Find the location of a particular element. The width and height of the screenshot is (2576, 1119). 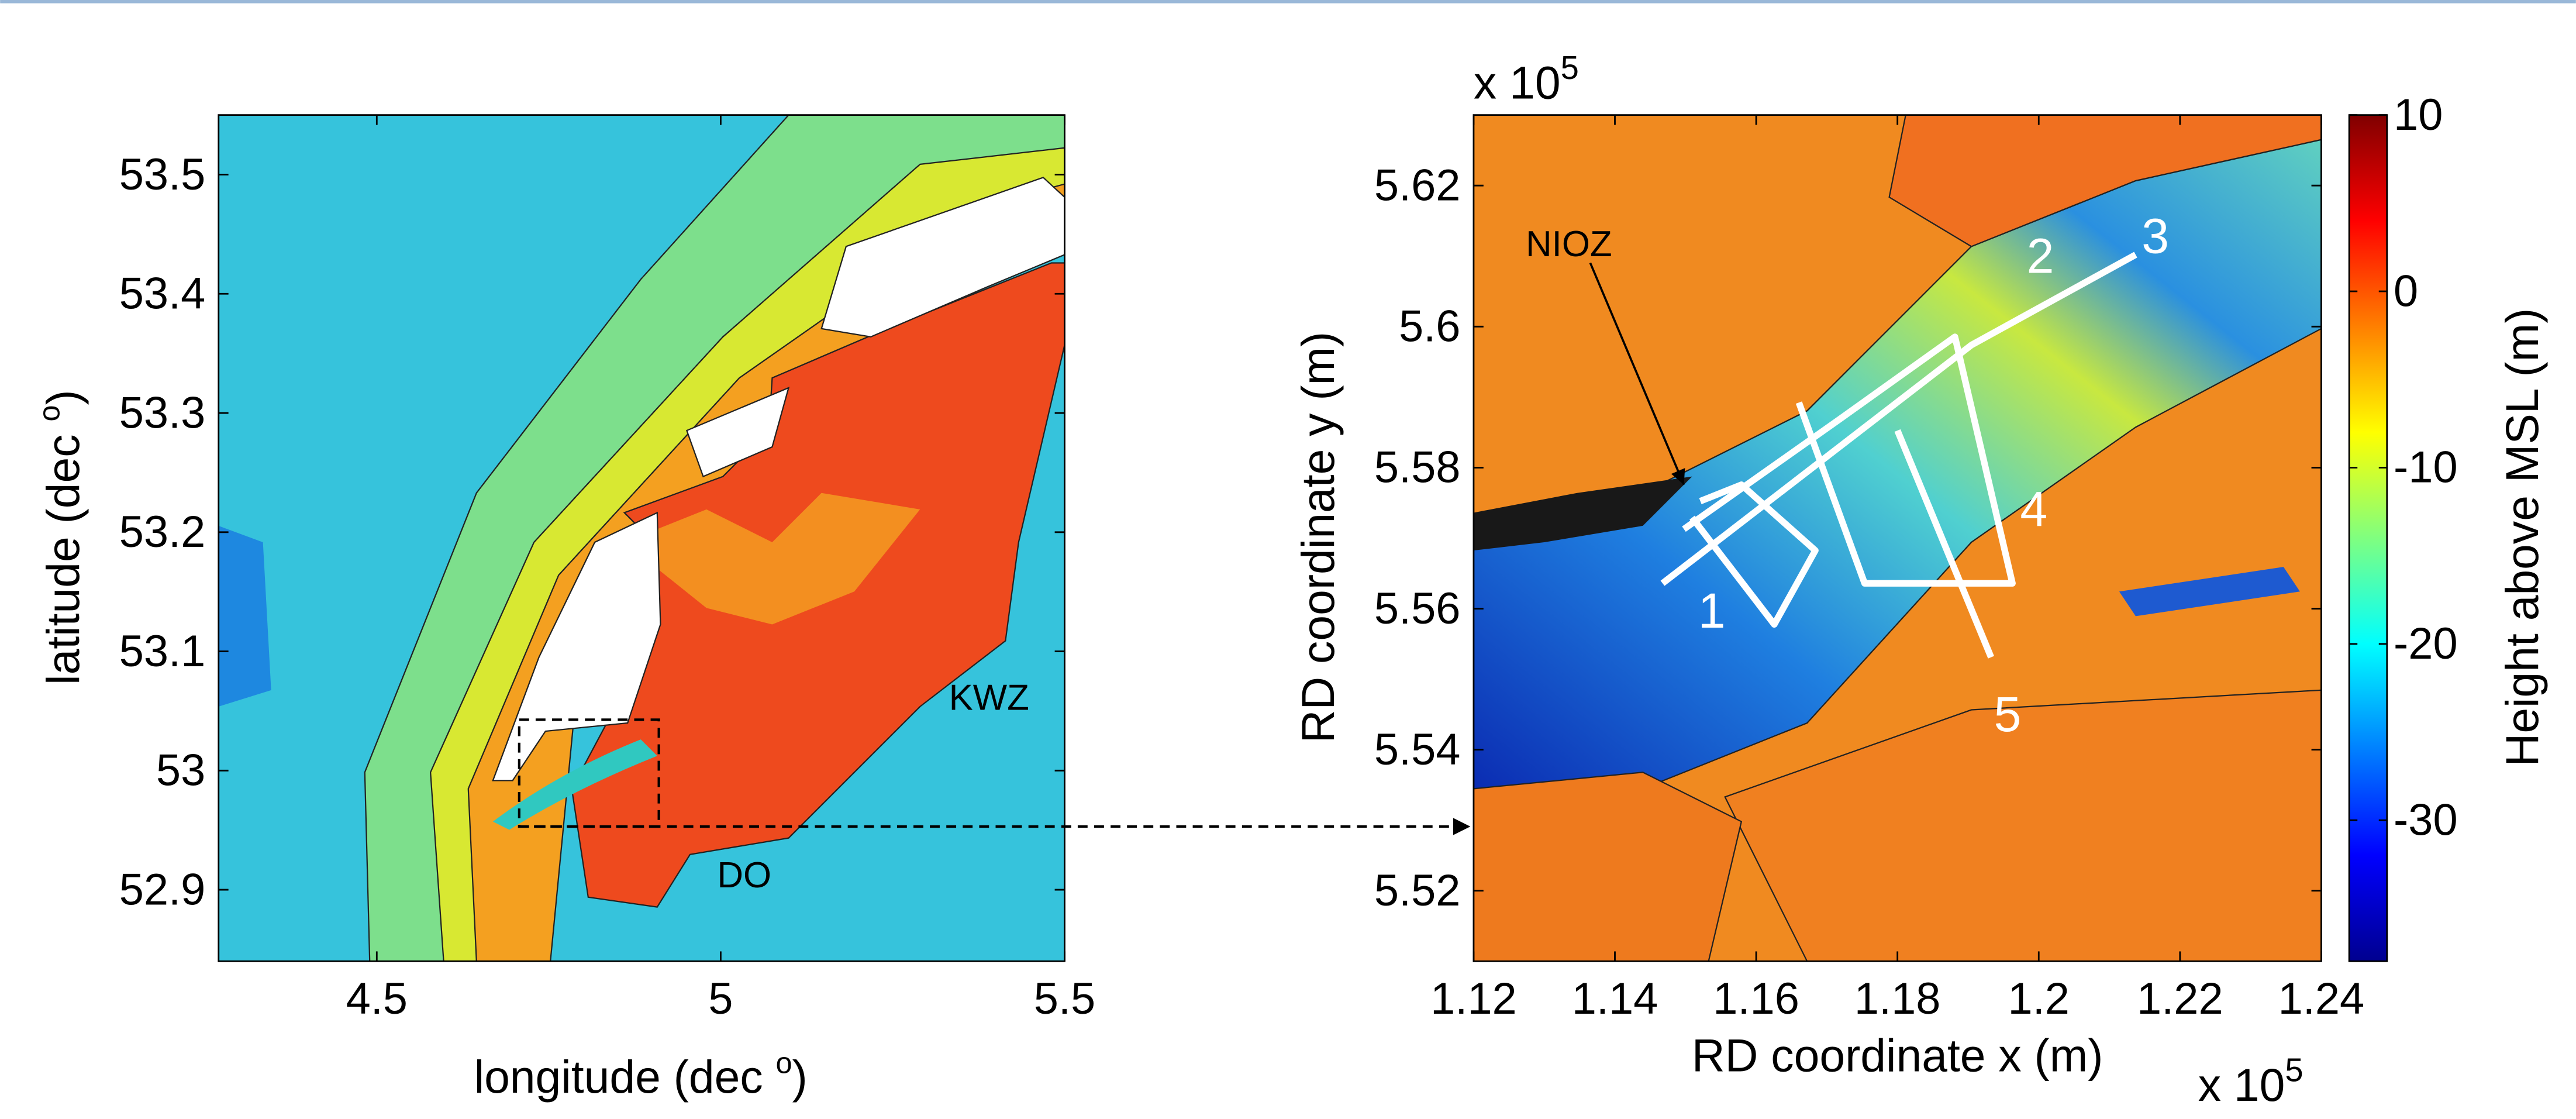

annotation: 1 is located at coordinates (1712, 610).